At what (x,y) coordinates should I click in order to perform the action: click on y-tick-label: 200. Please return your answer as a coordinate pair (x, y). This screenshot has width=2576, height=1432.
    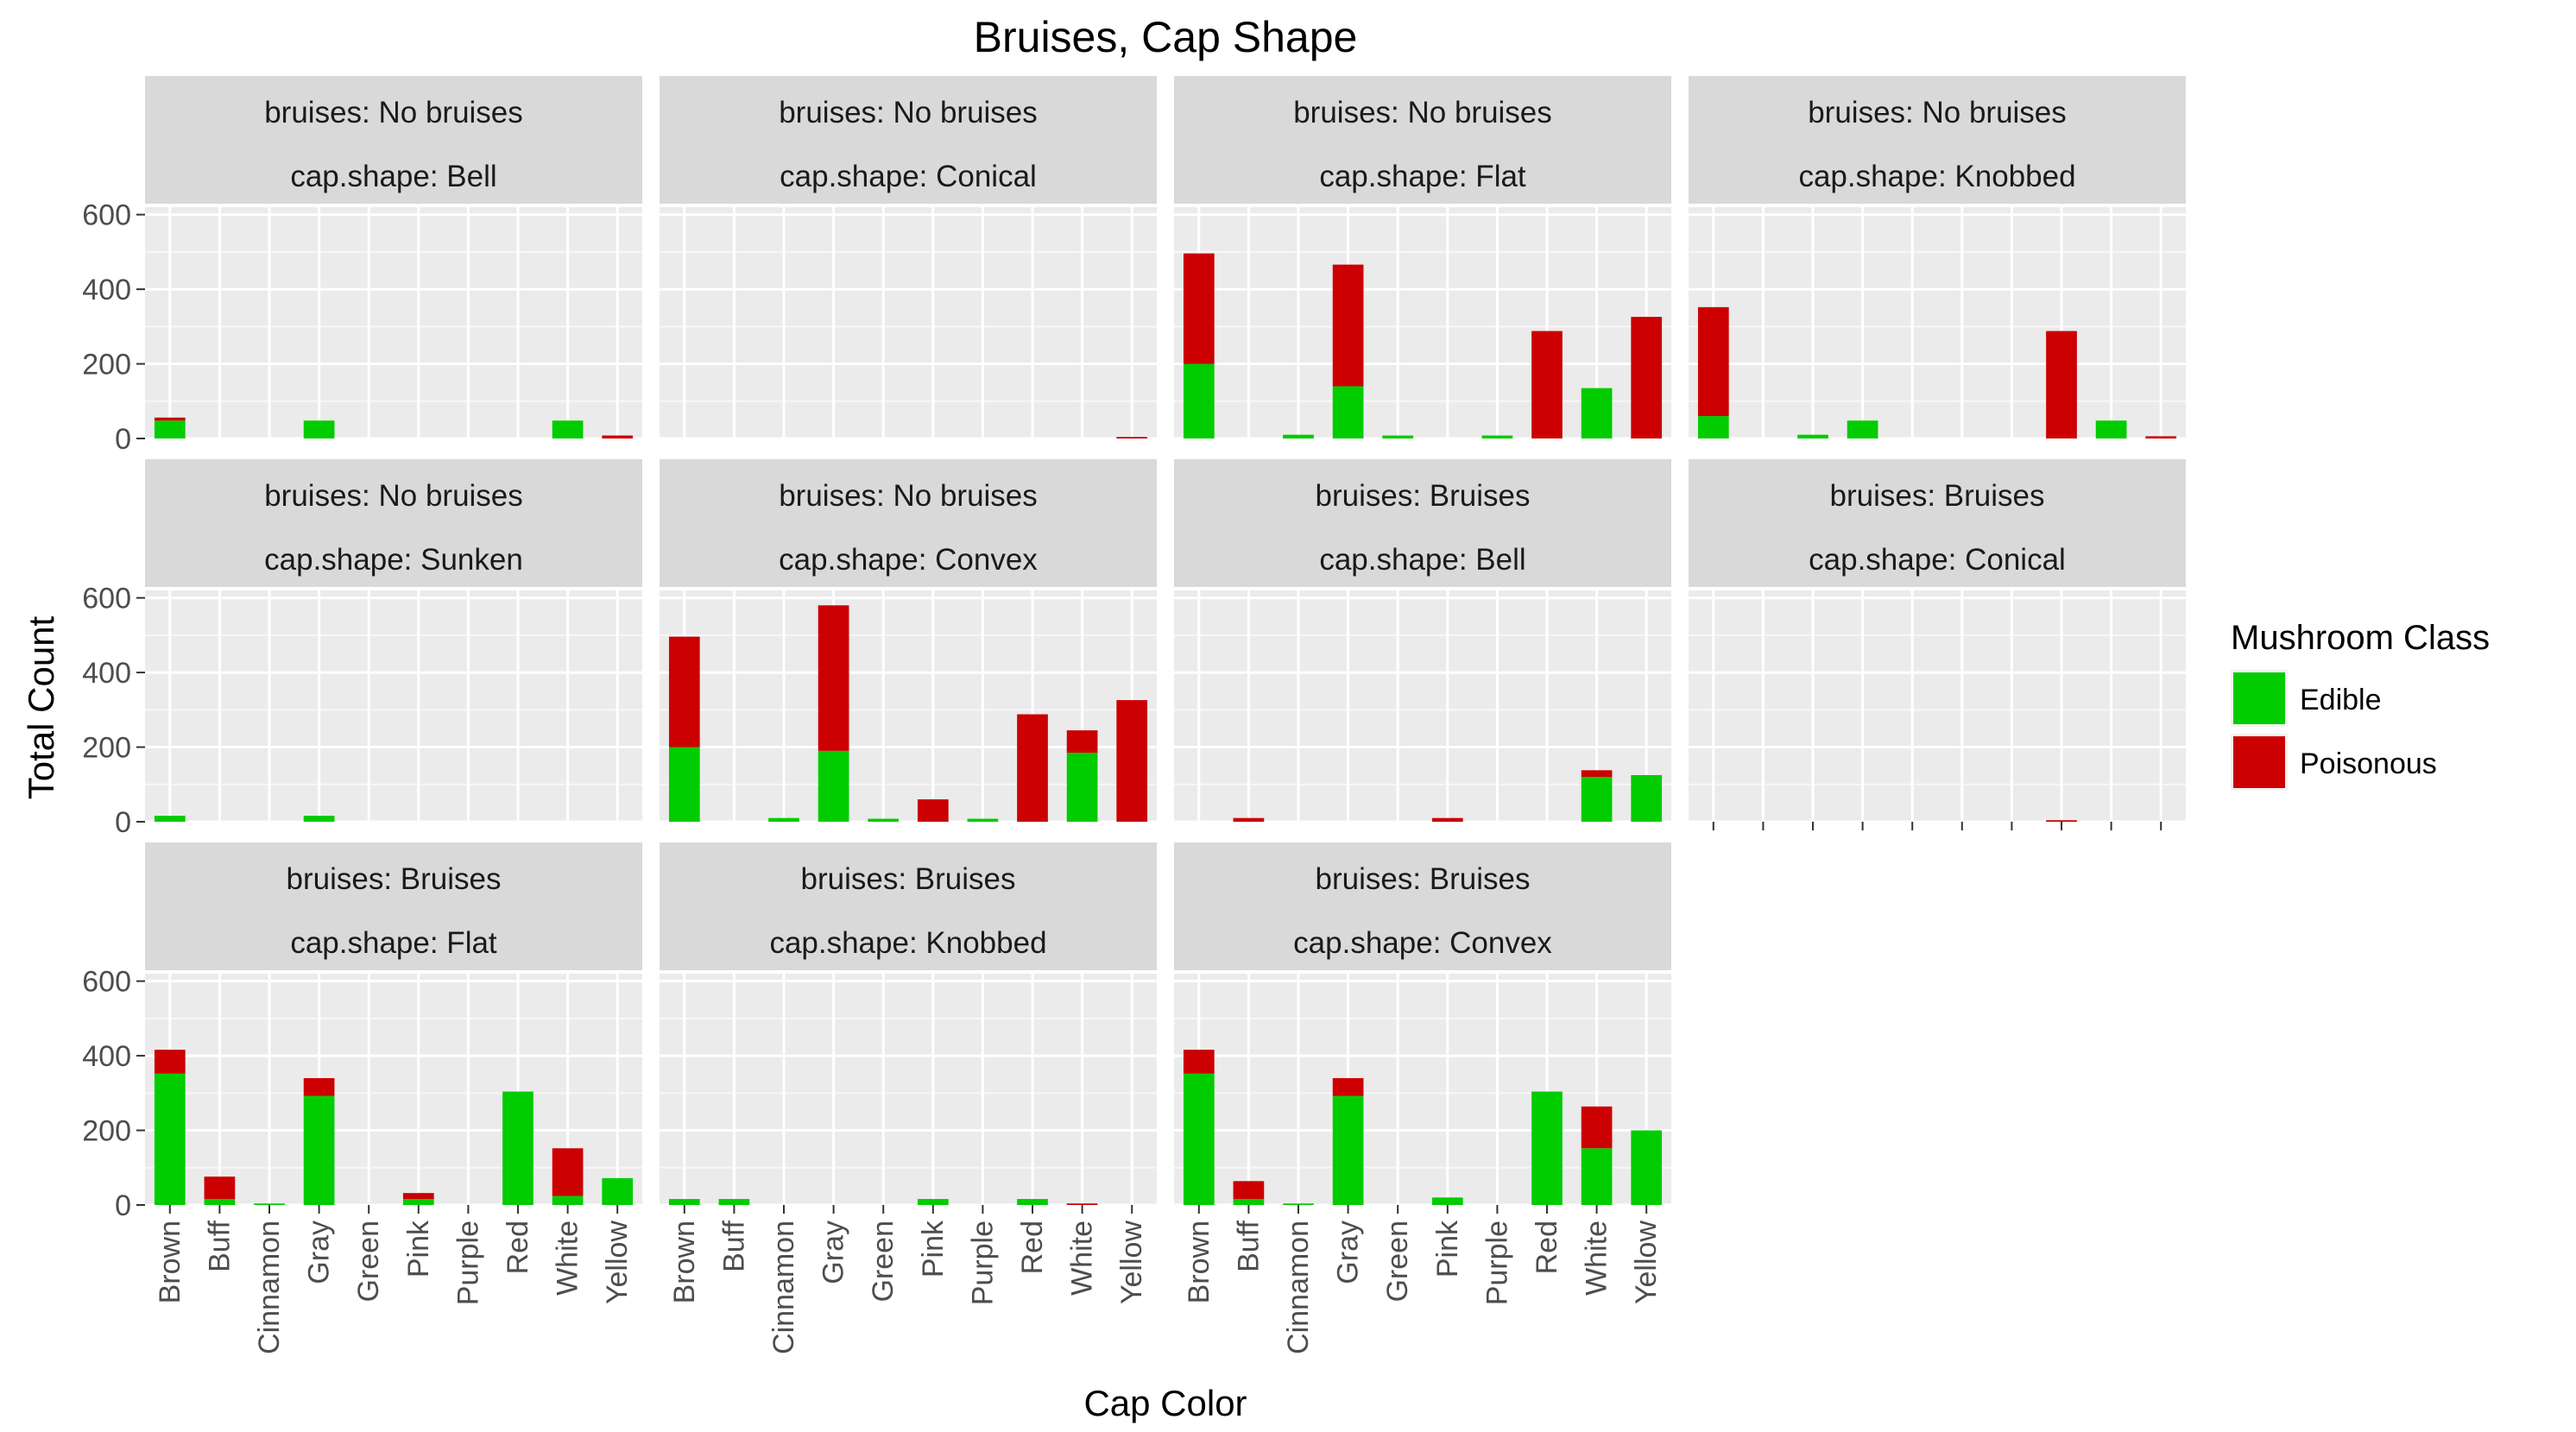
    Looking at the image, I should click on (106, 366).